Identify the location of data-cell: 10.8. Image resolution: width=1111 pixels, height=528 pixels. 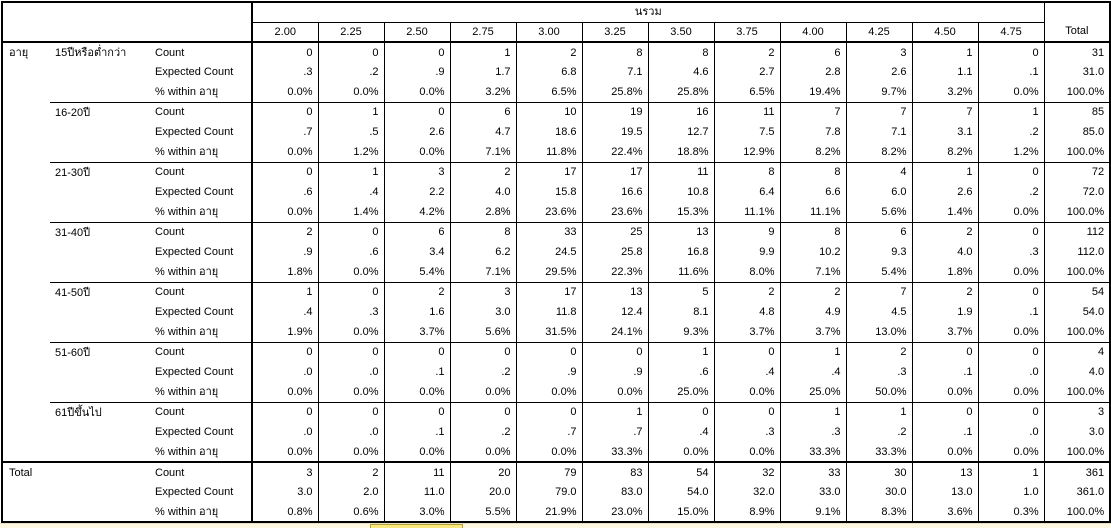
(680, 192).